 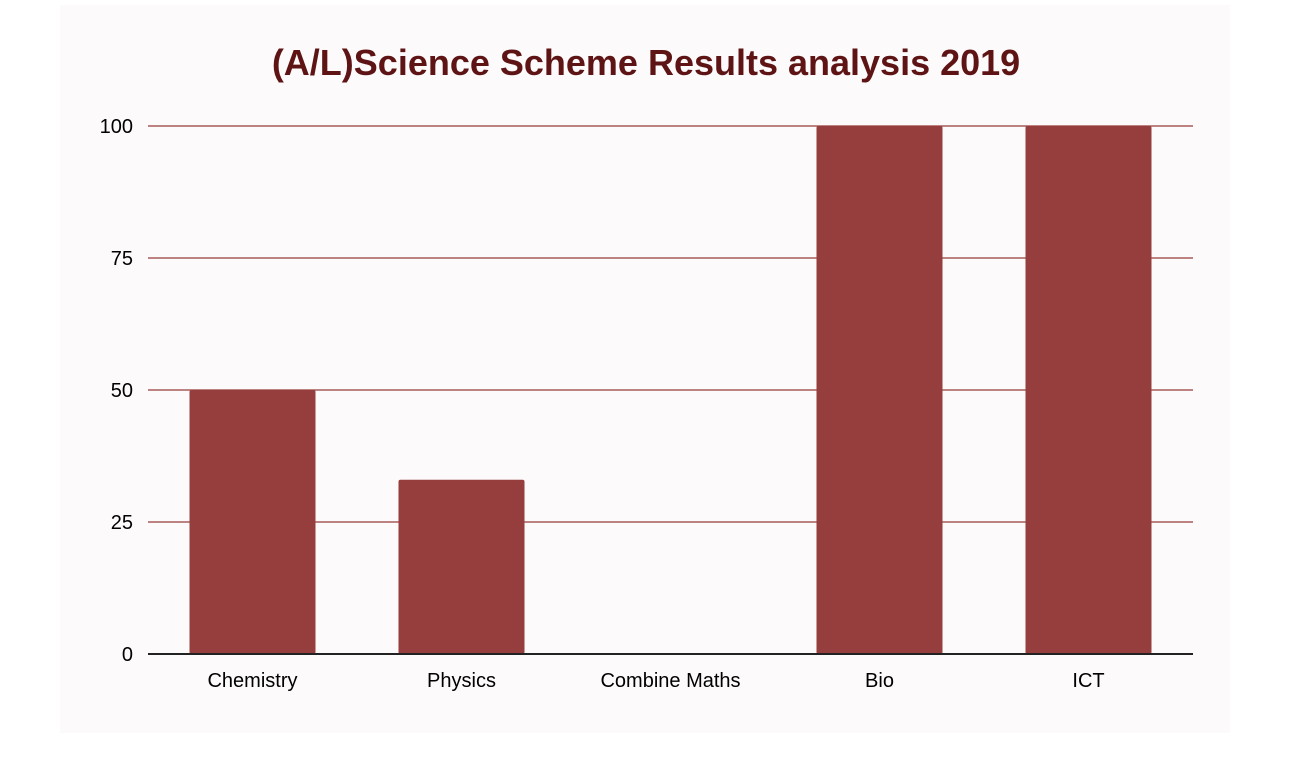 I want to click on x-tick-label: Combine Maths, so click(x=670, y=681).